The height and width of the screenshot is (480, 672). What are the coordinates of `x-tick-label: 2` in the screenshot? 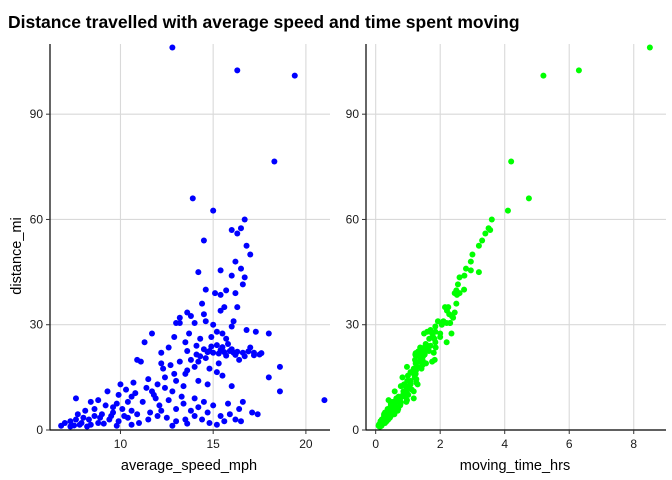 It's located at (440, 444).